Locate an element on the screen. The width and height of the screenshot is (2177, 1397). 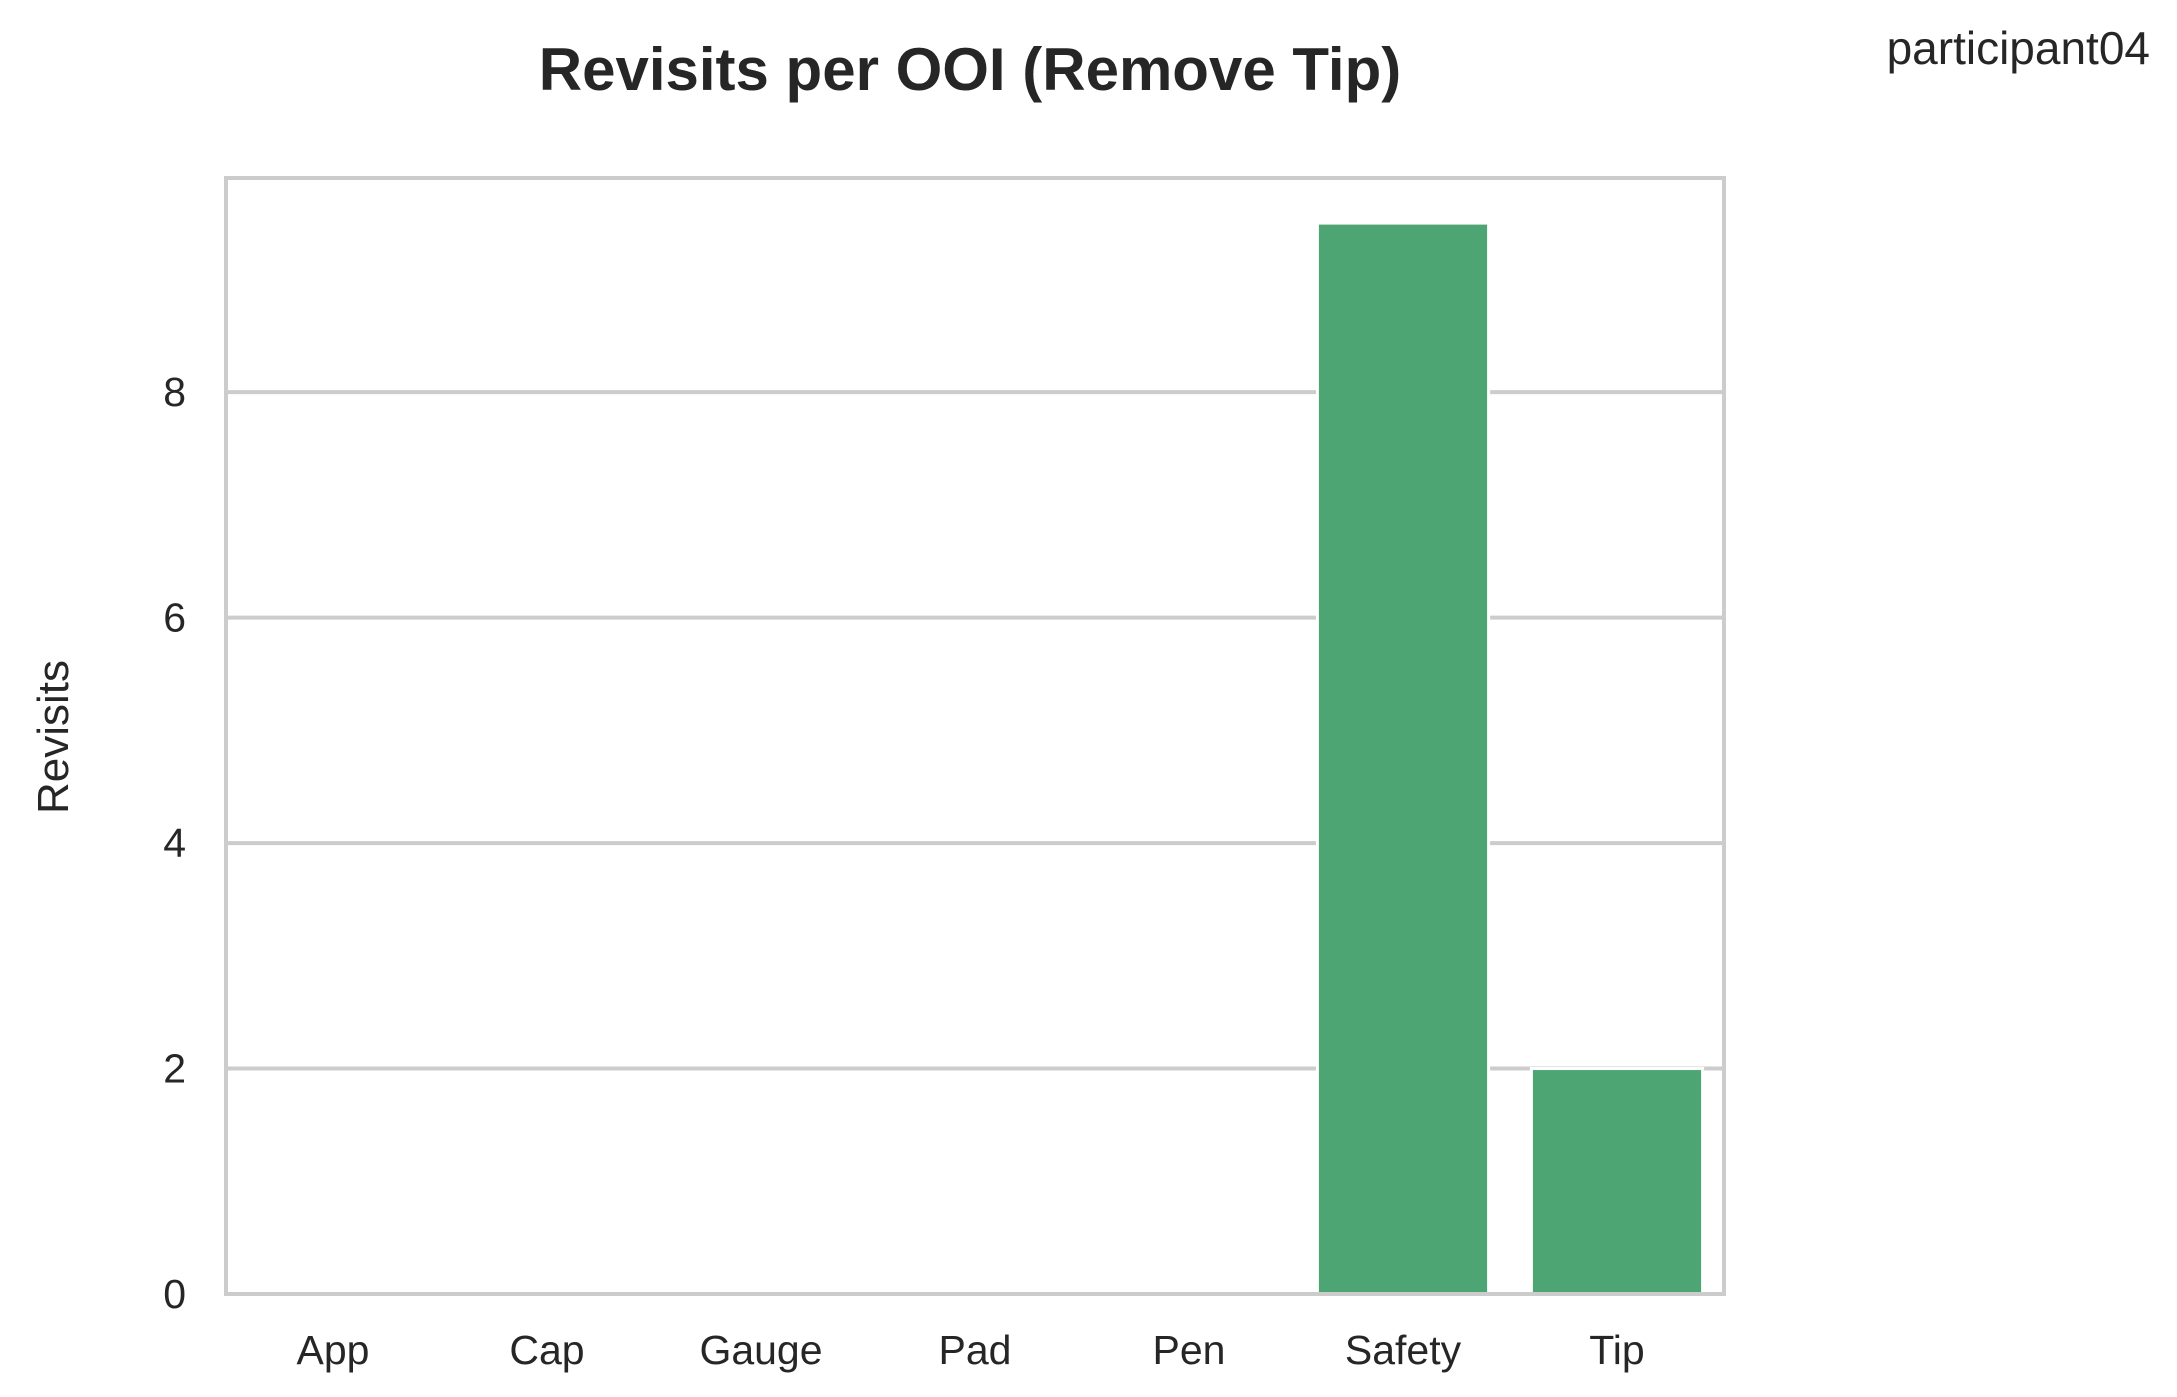
participant-label: participant04 is located at coordinates (2018, 48).